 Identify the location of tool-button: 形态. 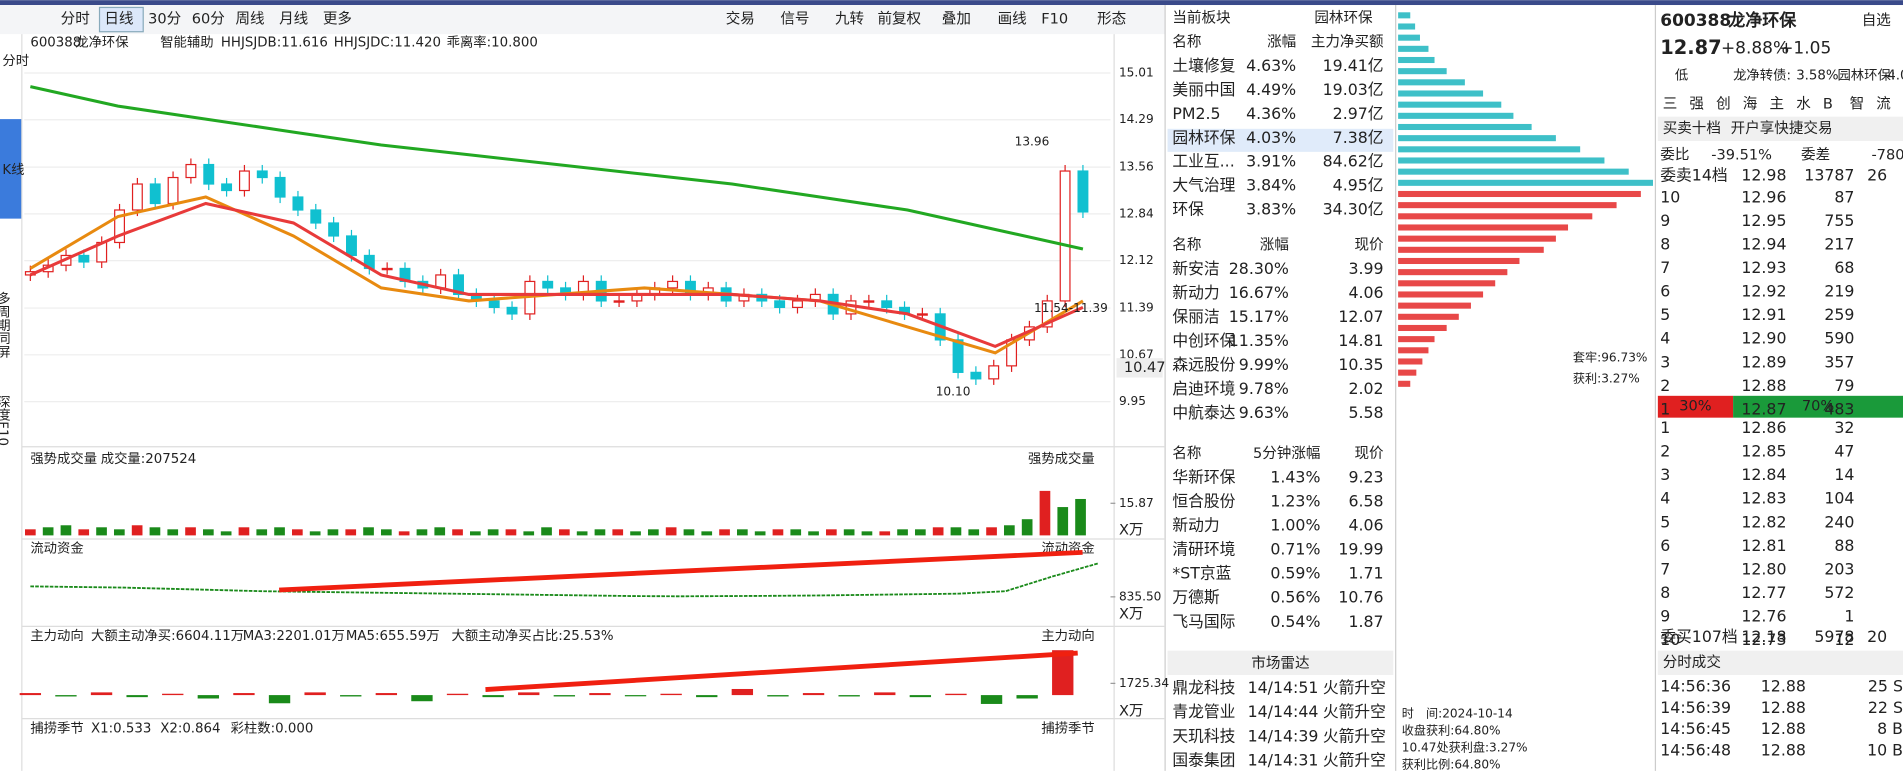
(1111, 19).